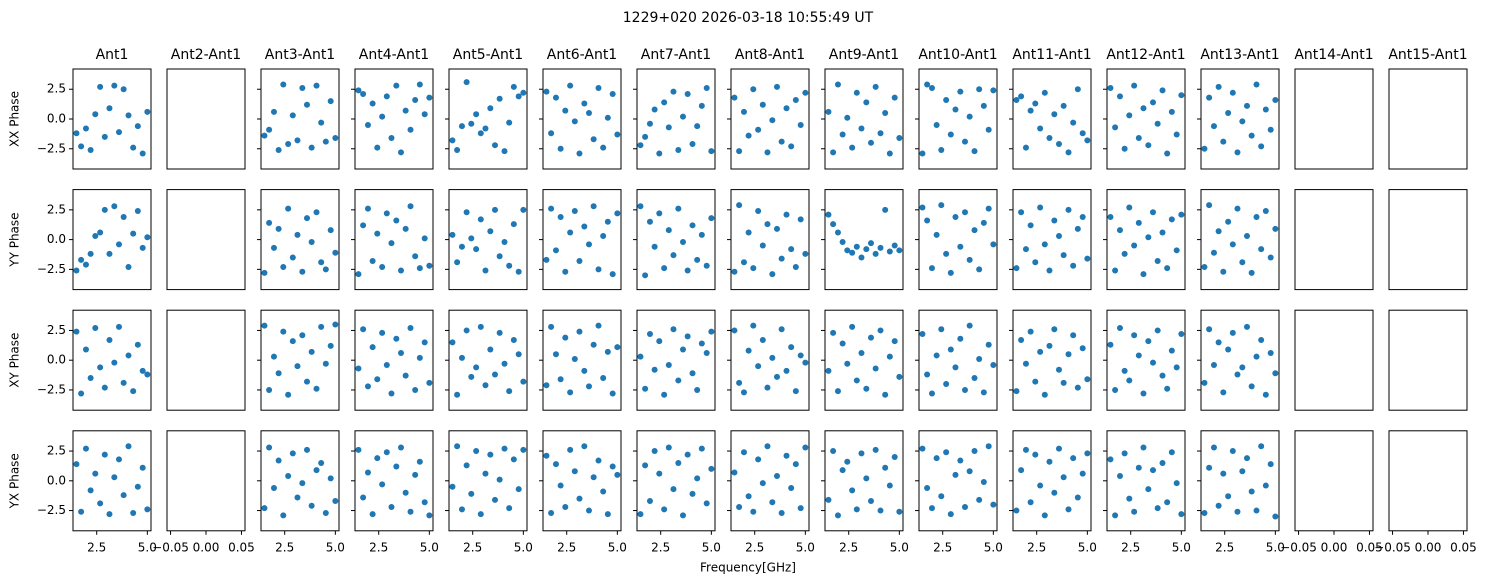 The width and height of the screenshot is (1489, 586). Describe the element at coordinates (1298, 547) in the screenshot. I see `x-tick-label: −0.05` at that location.